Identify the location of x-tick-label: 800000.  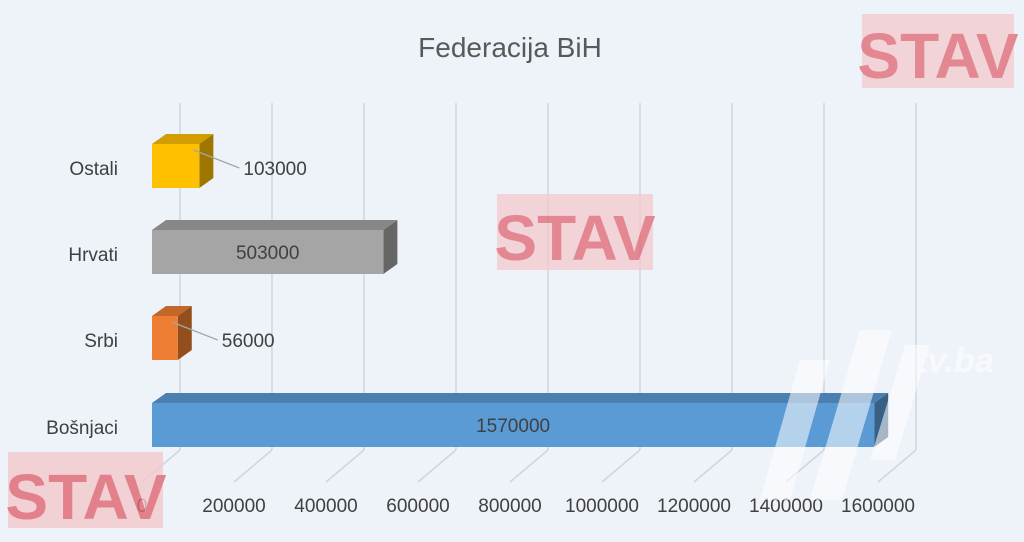
(509, 506).